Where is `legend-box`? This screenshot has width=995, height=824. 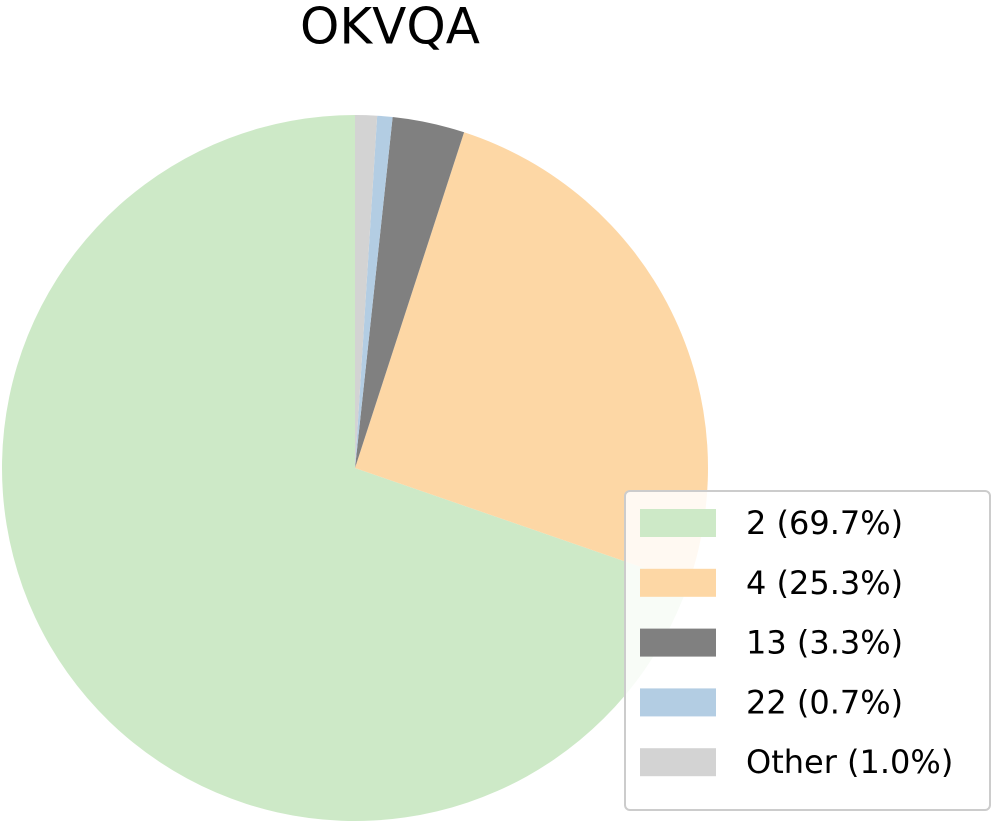
legend-box is located at coordinates (807, 650).